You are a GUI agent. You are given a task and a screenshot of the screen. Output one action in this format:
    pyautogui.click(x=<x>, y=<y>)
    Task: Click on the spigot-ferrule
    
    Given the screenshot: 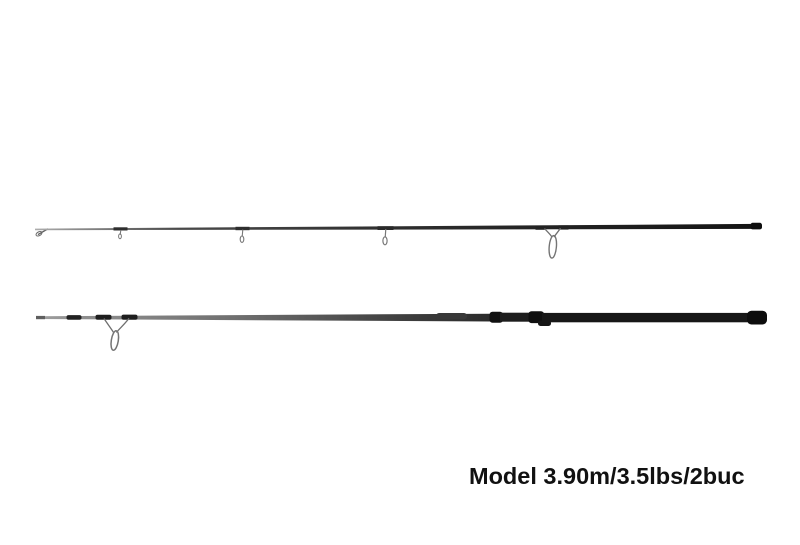 What is the action you would take?
    pyautogui.click(x=40, y=317)
    